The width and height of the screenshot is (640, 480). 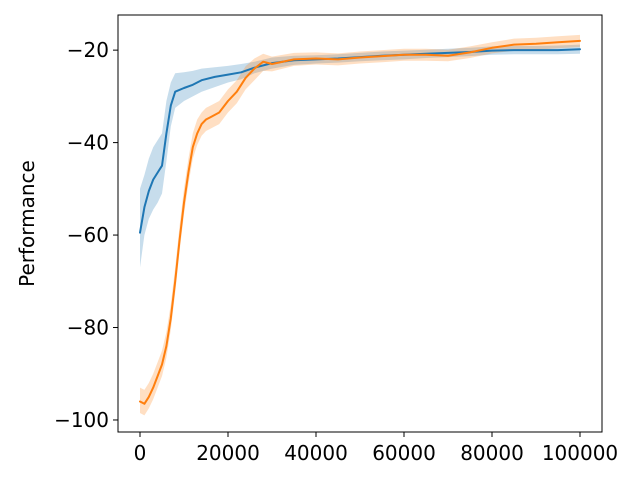 I want to click on y-axis: −100 −80 −60 −40 −20, so click(x=86, y=235).